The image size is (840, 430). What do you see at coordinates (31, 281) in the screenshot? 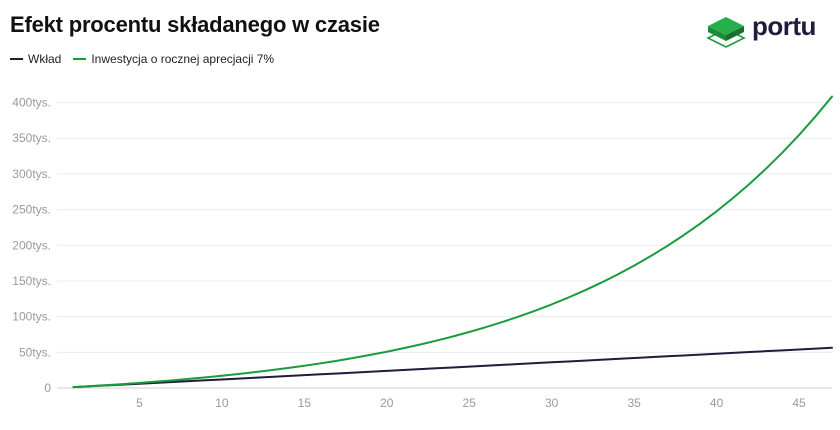
I see `y-tick-label: 150tys.` at bounding box center [31, 281].